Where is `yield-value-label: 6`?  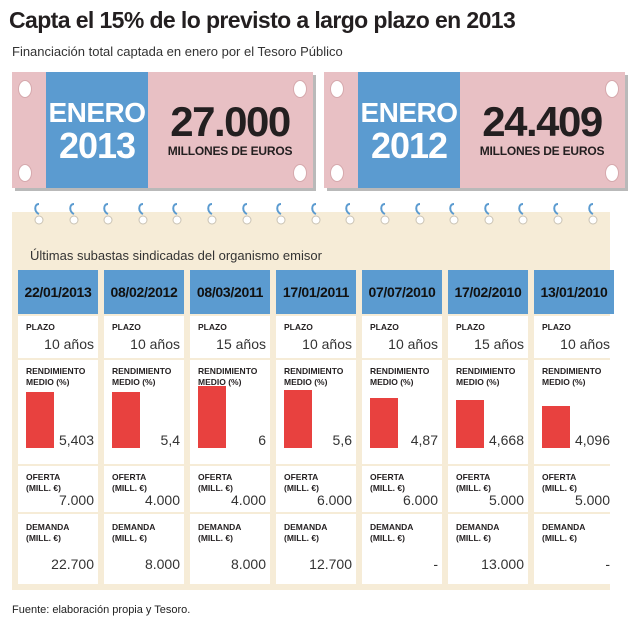
yield-value-label: 6 is located at coordinates (262, 440).